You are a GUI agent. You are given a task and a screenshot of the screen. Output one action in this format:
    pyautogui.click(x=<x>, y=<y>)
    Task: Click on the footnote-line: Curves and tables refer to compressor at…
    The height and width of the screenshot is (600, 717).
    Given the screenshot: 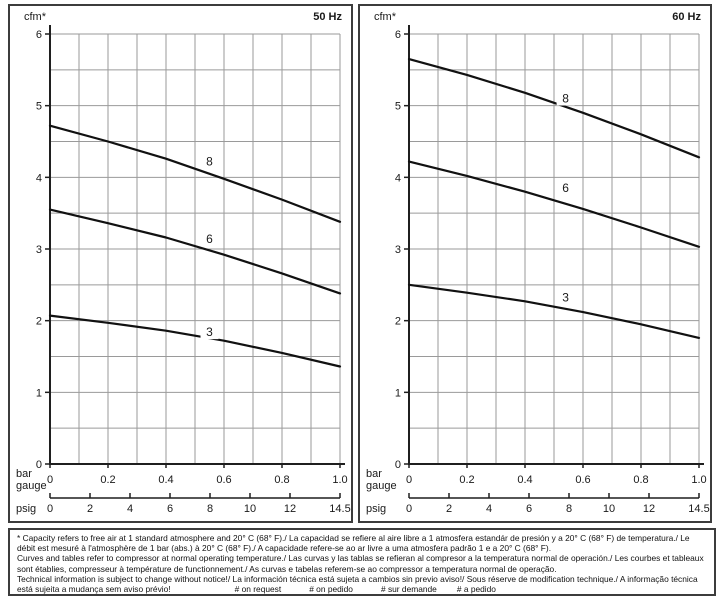 What is the action you would take?
    pyautogui.click(x=360, y=558)
    